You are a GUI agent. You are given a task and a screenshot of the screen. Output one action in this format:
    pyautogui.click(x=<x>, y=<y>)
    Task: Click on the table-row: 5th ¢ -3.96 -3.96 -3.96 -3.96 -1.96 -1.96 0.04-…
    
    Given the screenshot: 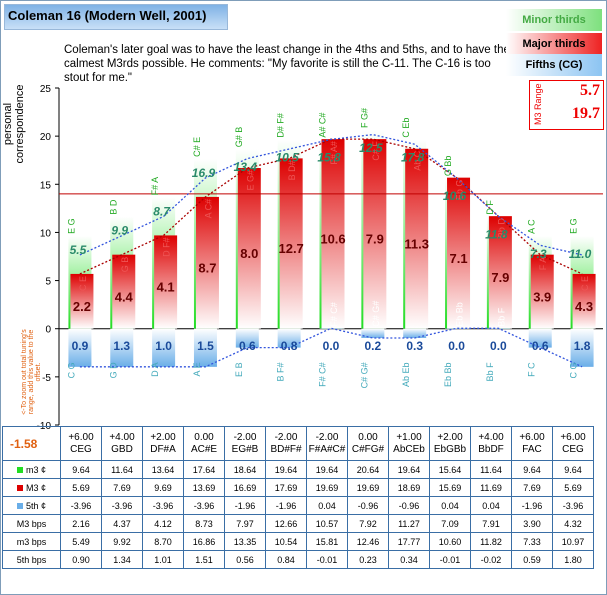 What is the action you would take?
    pyautogui.click(x=298, y=505)
    